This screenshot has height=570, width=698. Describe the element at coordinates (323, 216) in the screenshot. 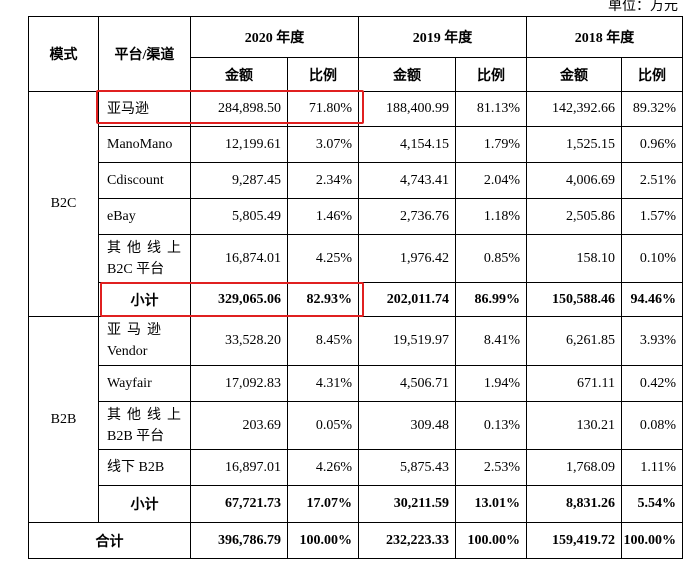

I see `value-cell: 1.46%` at that location.